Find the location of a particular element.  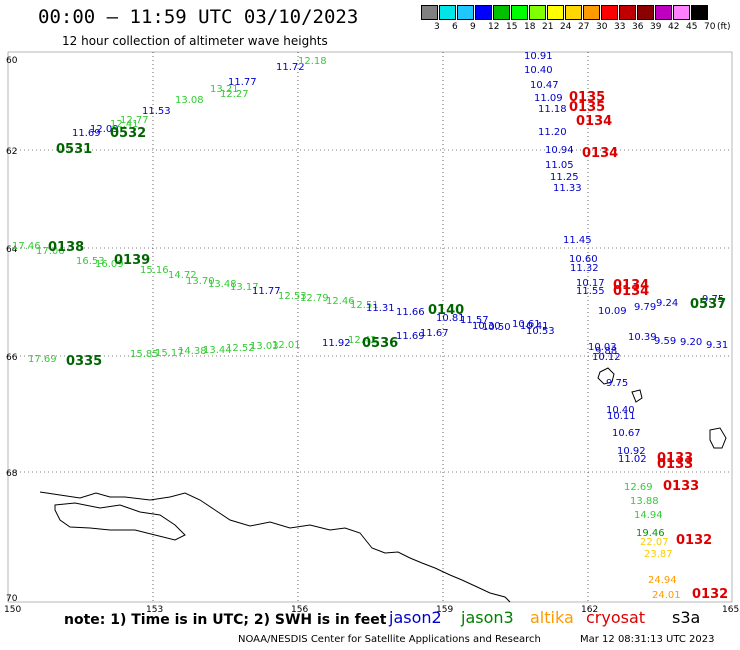

wave-height-reading: 16.09 is located at coordinates (109, 264).